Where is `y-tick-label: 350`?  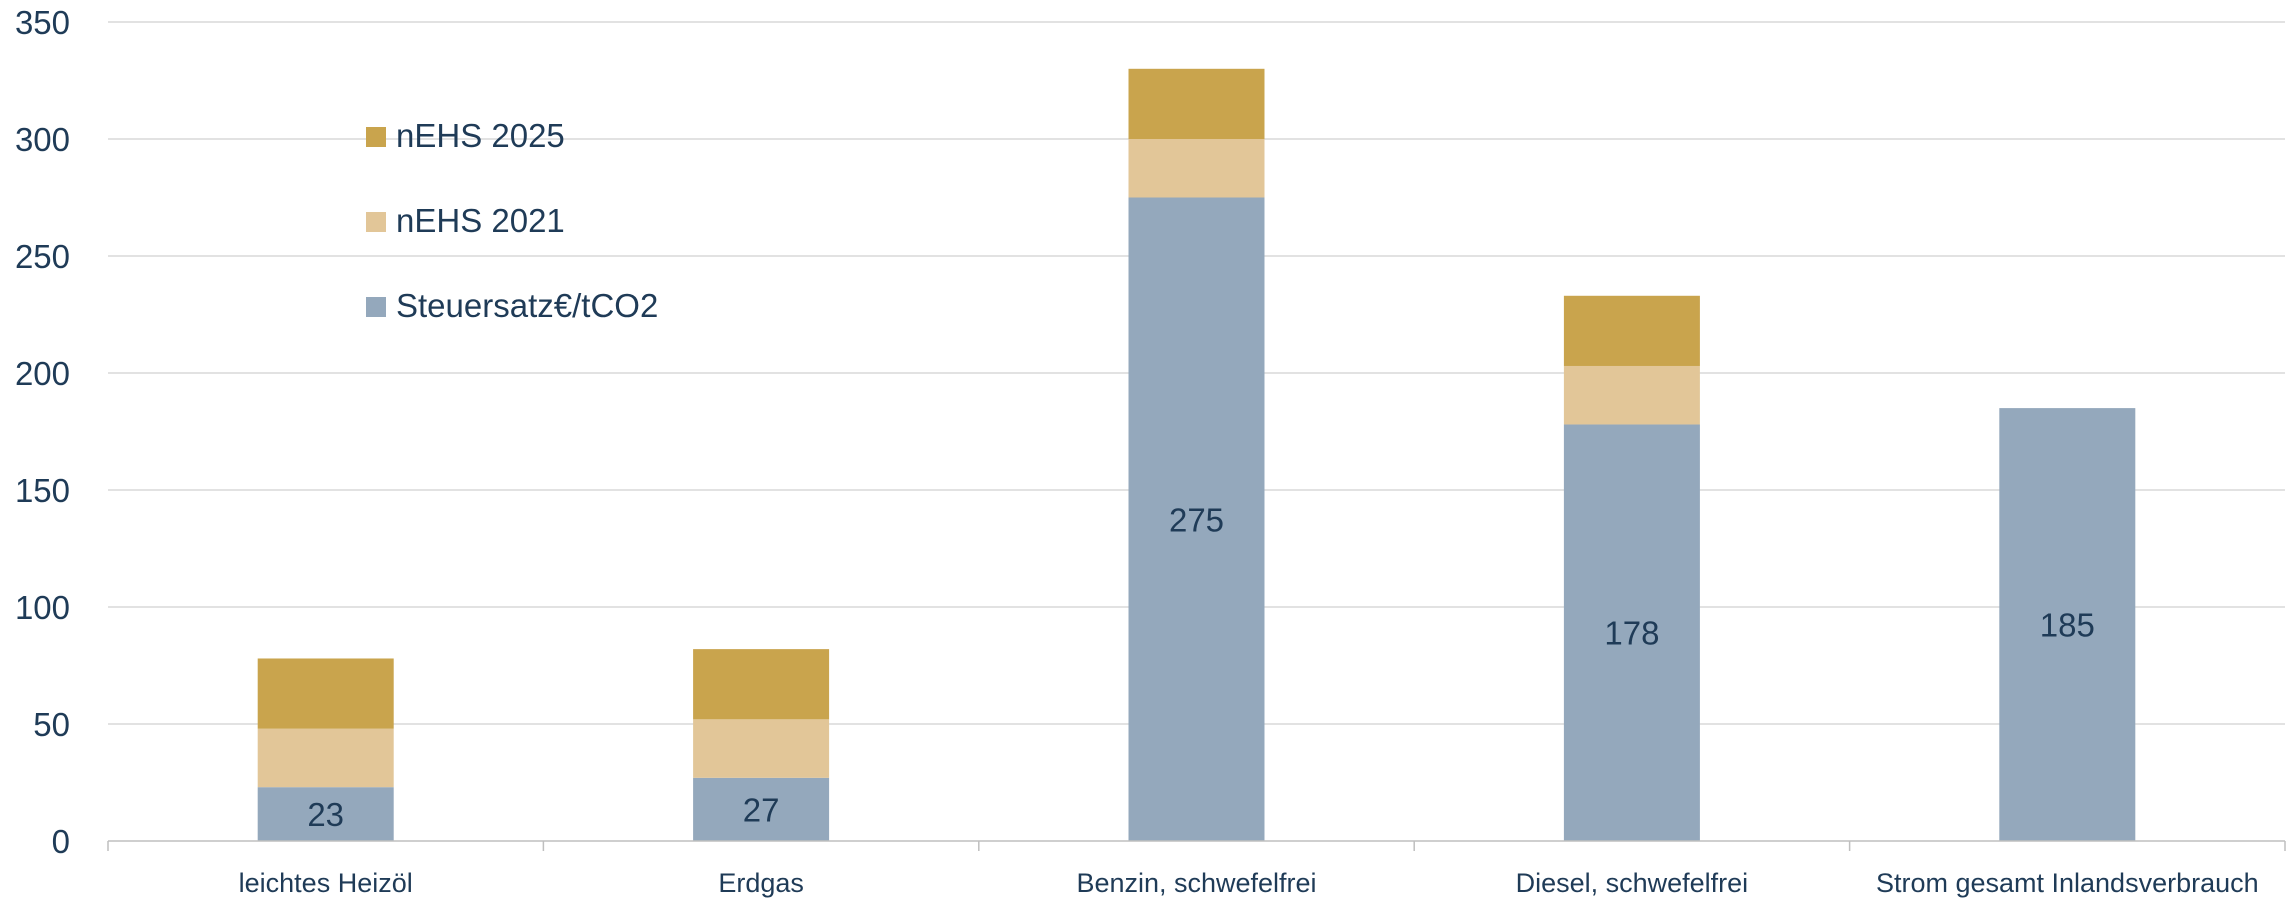 y-tick-label: 350 is located at coordinates (42, 22).